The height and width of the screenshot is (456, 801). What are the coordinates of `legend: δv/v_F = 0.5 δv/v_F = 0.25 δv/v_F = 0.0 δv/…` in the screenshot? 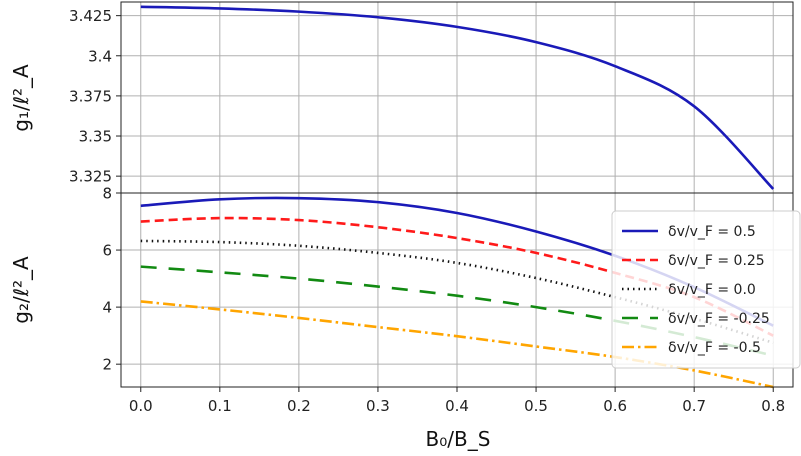 It's located at (706, 289).